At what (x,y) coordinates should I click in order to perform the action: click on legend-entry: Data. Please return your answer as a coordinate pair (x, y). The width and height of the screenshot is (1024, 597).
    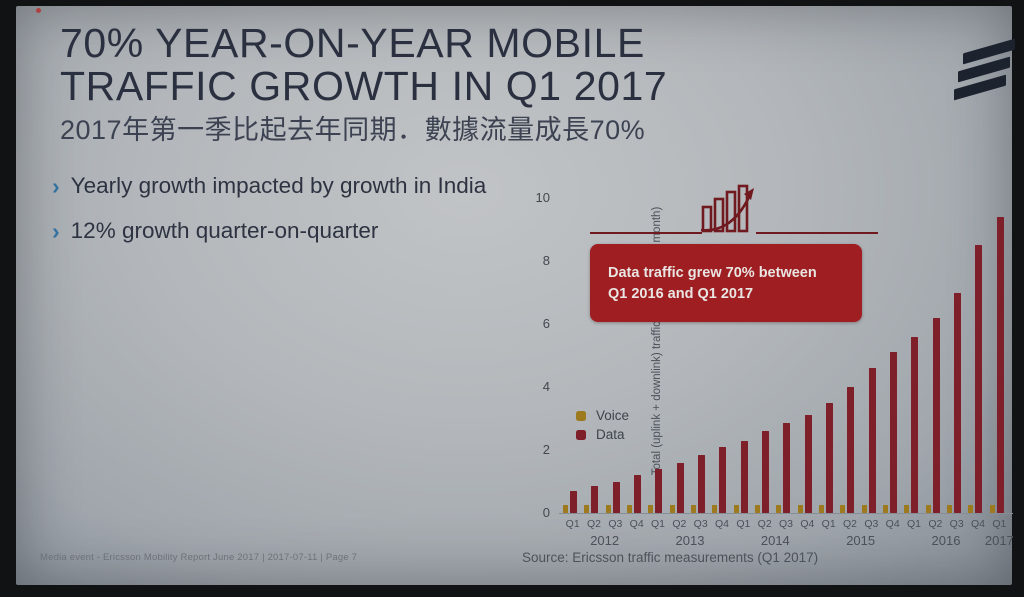
    Looking at the image, I should click on (602, 434).